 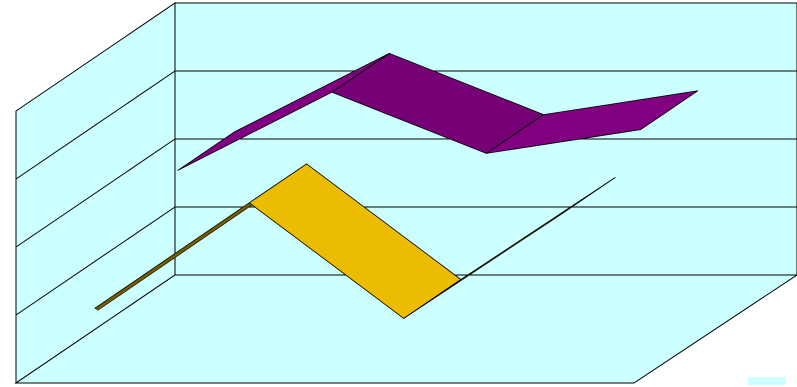 I want to click on corner-swatch, so click(x=767, y=381).